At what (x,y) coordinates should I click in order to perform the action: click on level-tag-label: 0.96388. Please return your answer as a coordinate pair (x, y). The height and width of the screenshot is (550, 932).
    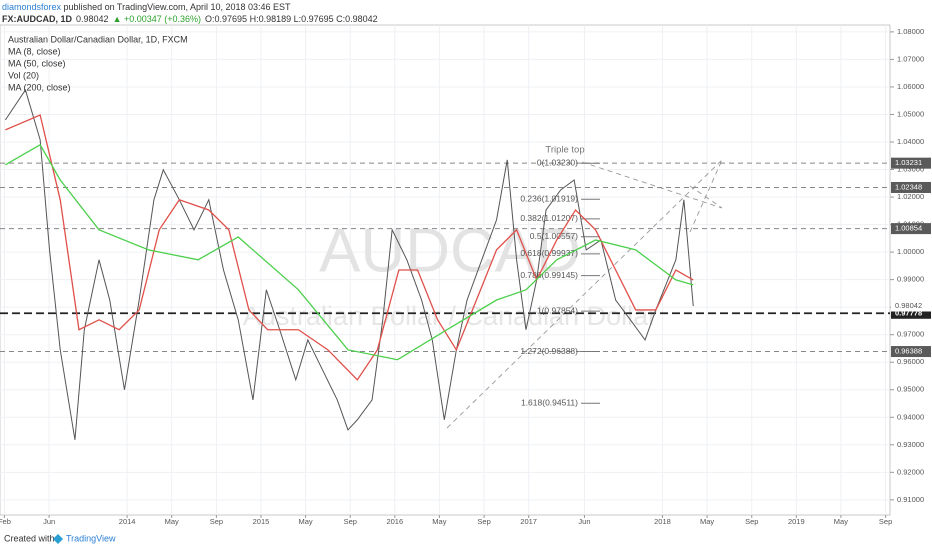
    Looking at the image, I should click on (908, 351).